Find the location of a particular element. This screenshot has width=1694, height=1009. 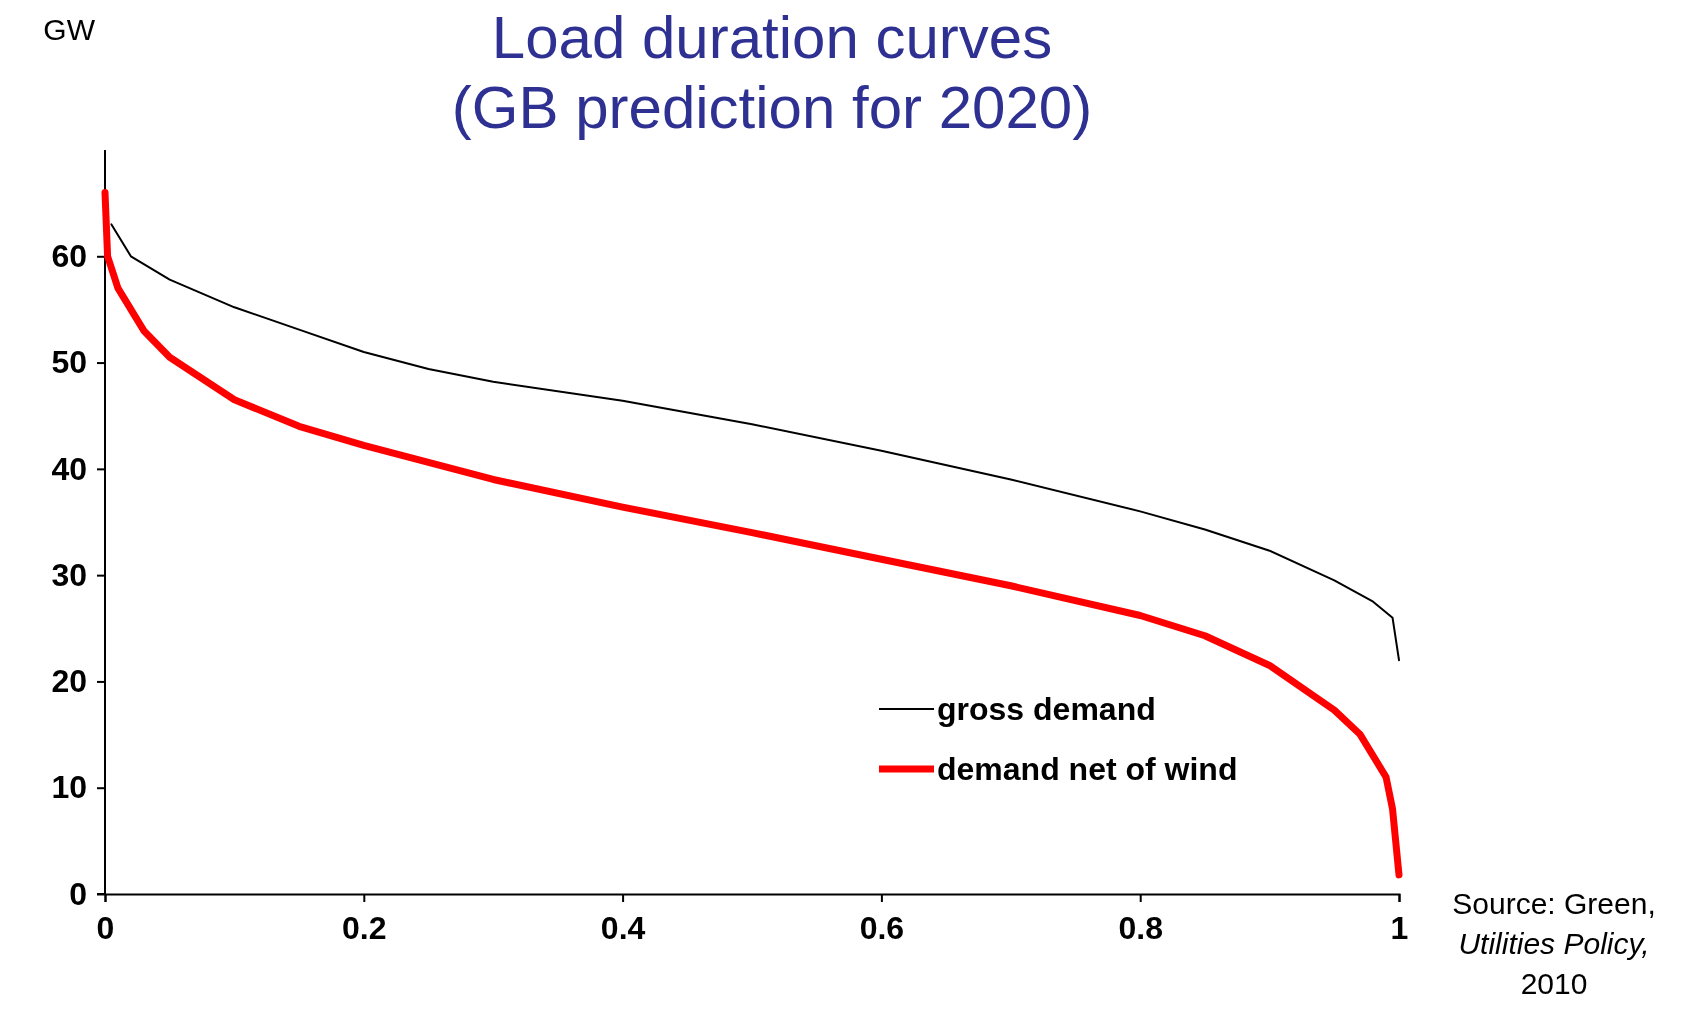

y-tick-label: 50 is located at coordinates (69, 362).